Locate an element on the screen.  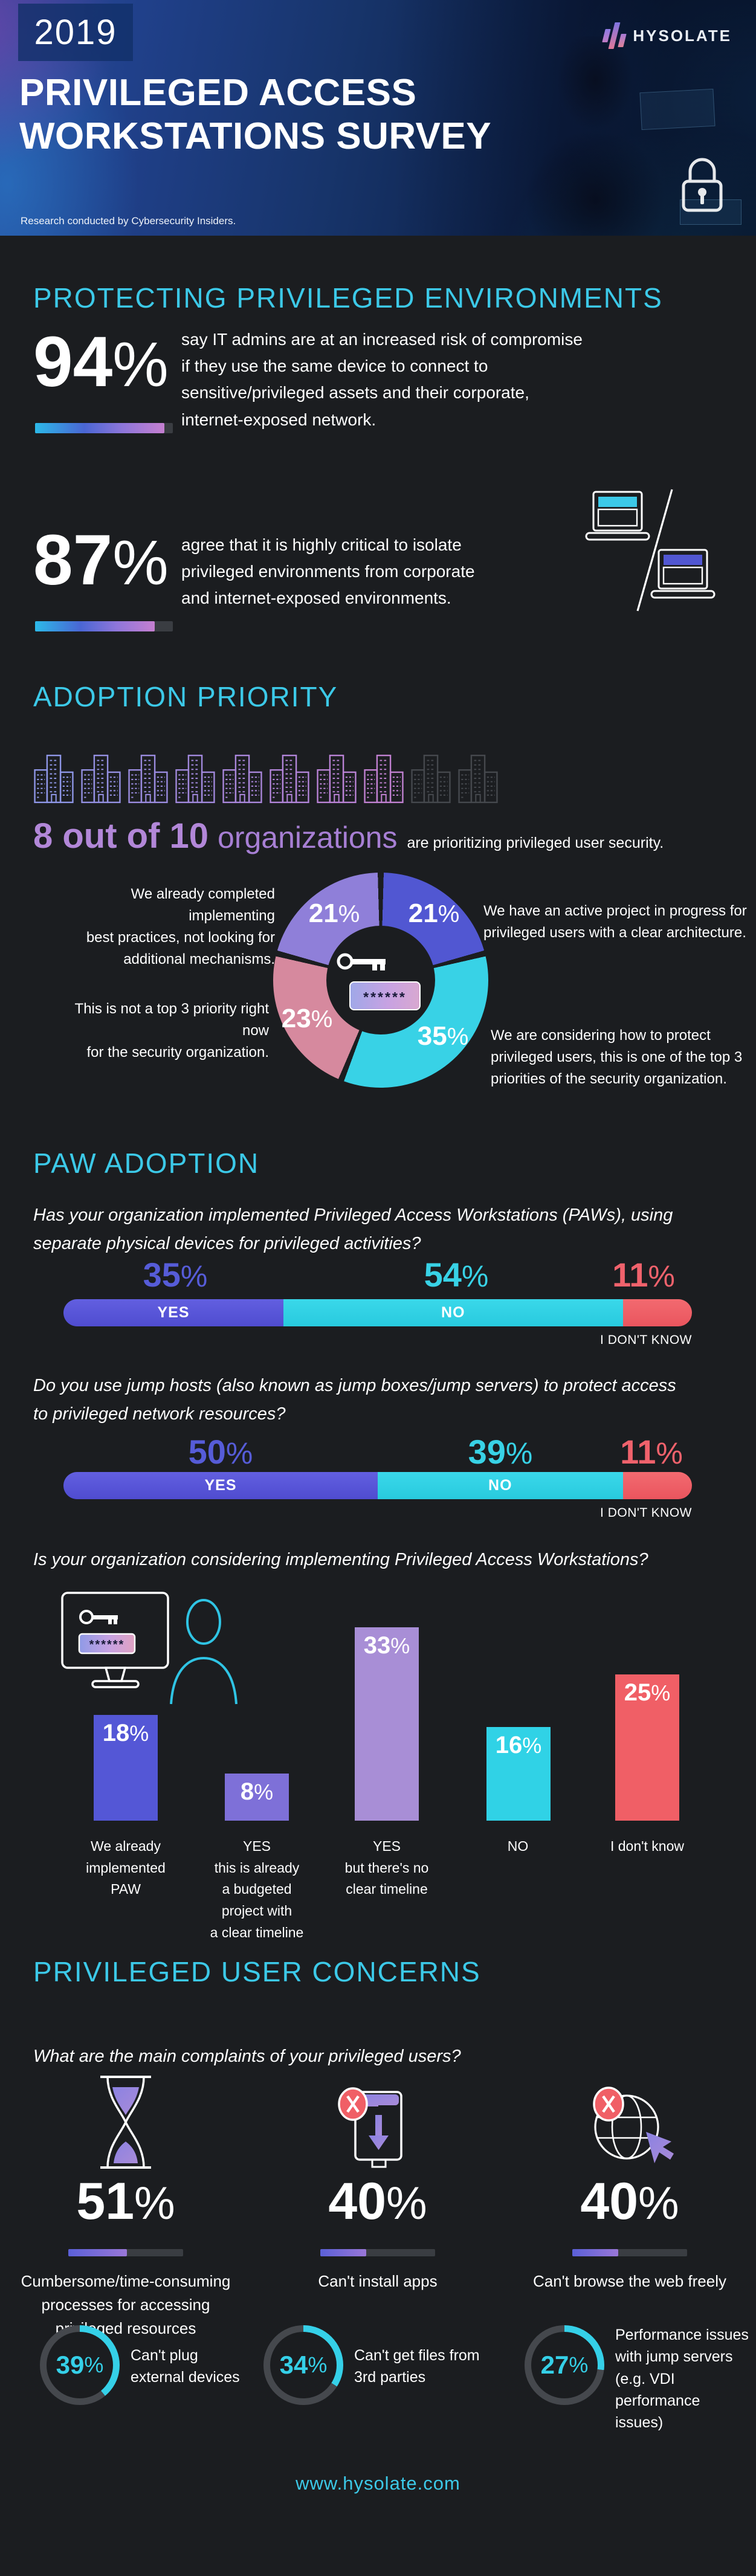
bar-label-yes-no-timeline: YES but there's no clear timeline is located at coordinates (386, 1868).